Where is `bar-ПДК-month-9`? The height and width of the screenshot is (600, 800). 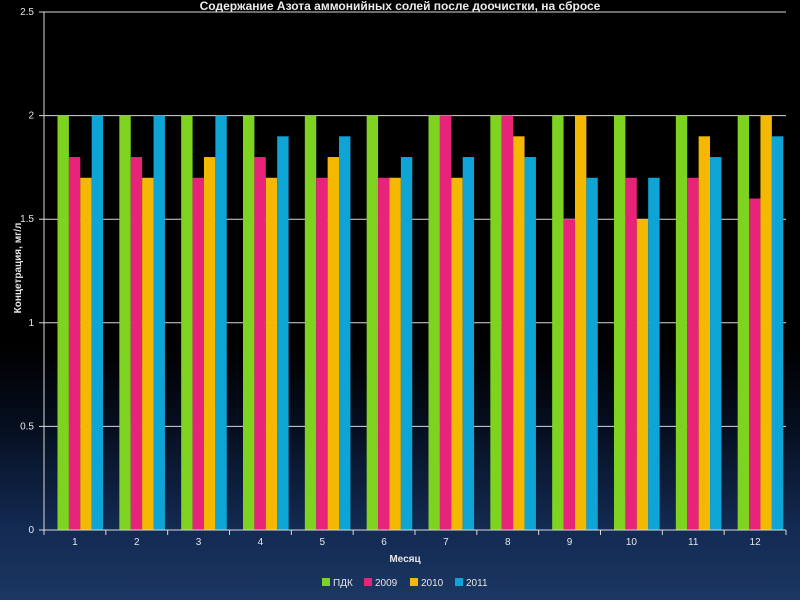
bar-ПДК-month-9 is located at coordinates (558, 322).